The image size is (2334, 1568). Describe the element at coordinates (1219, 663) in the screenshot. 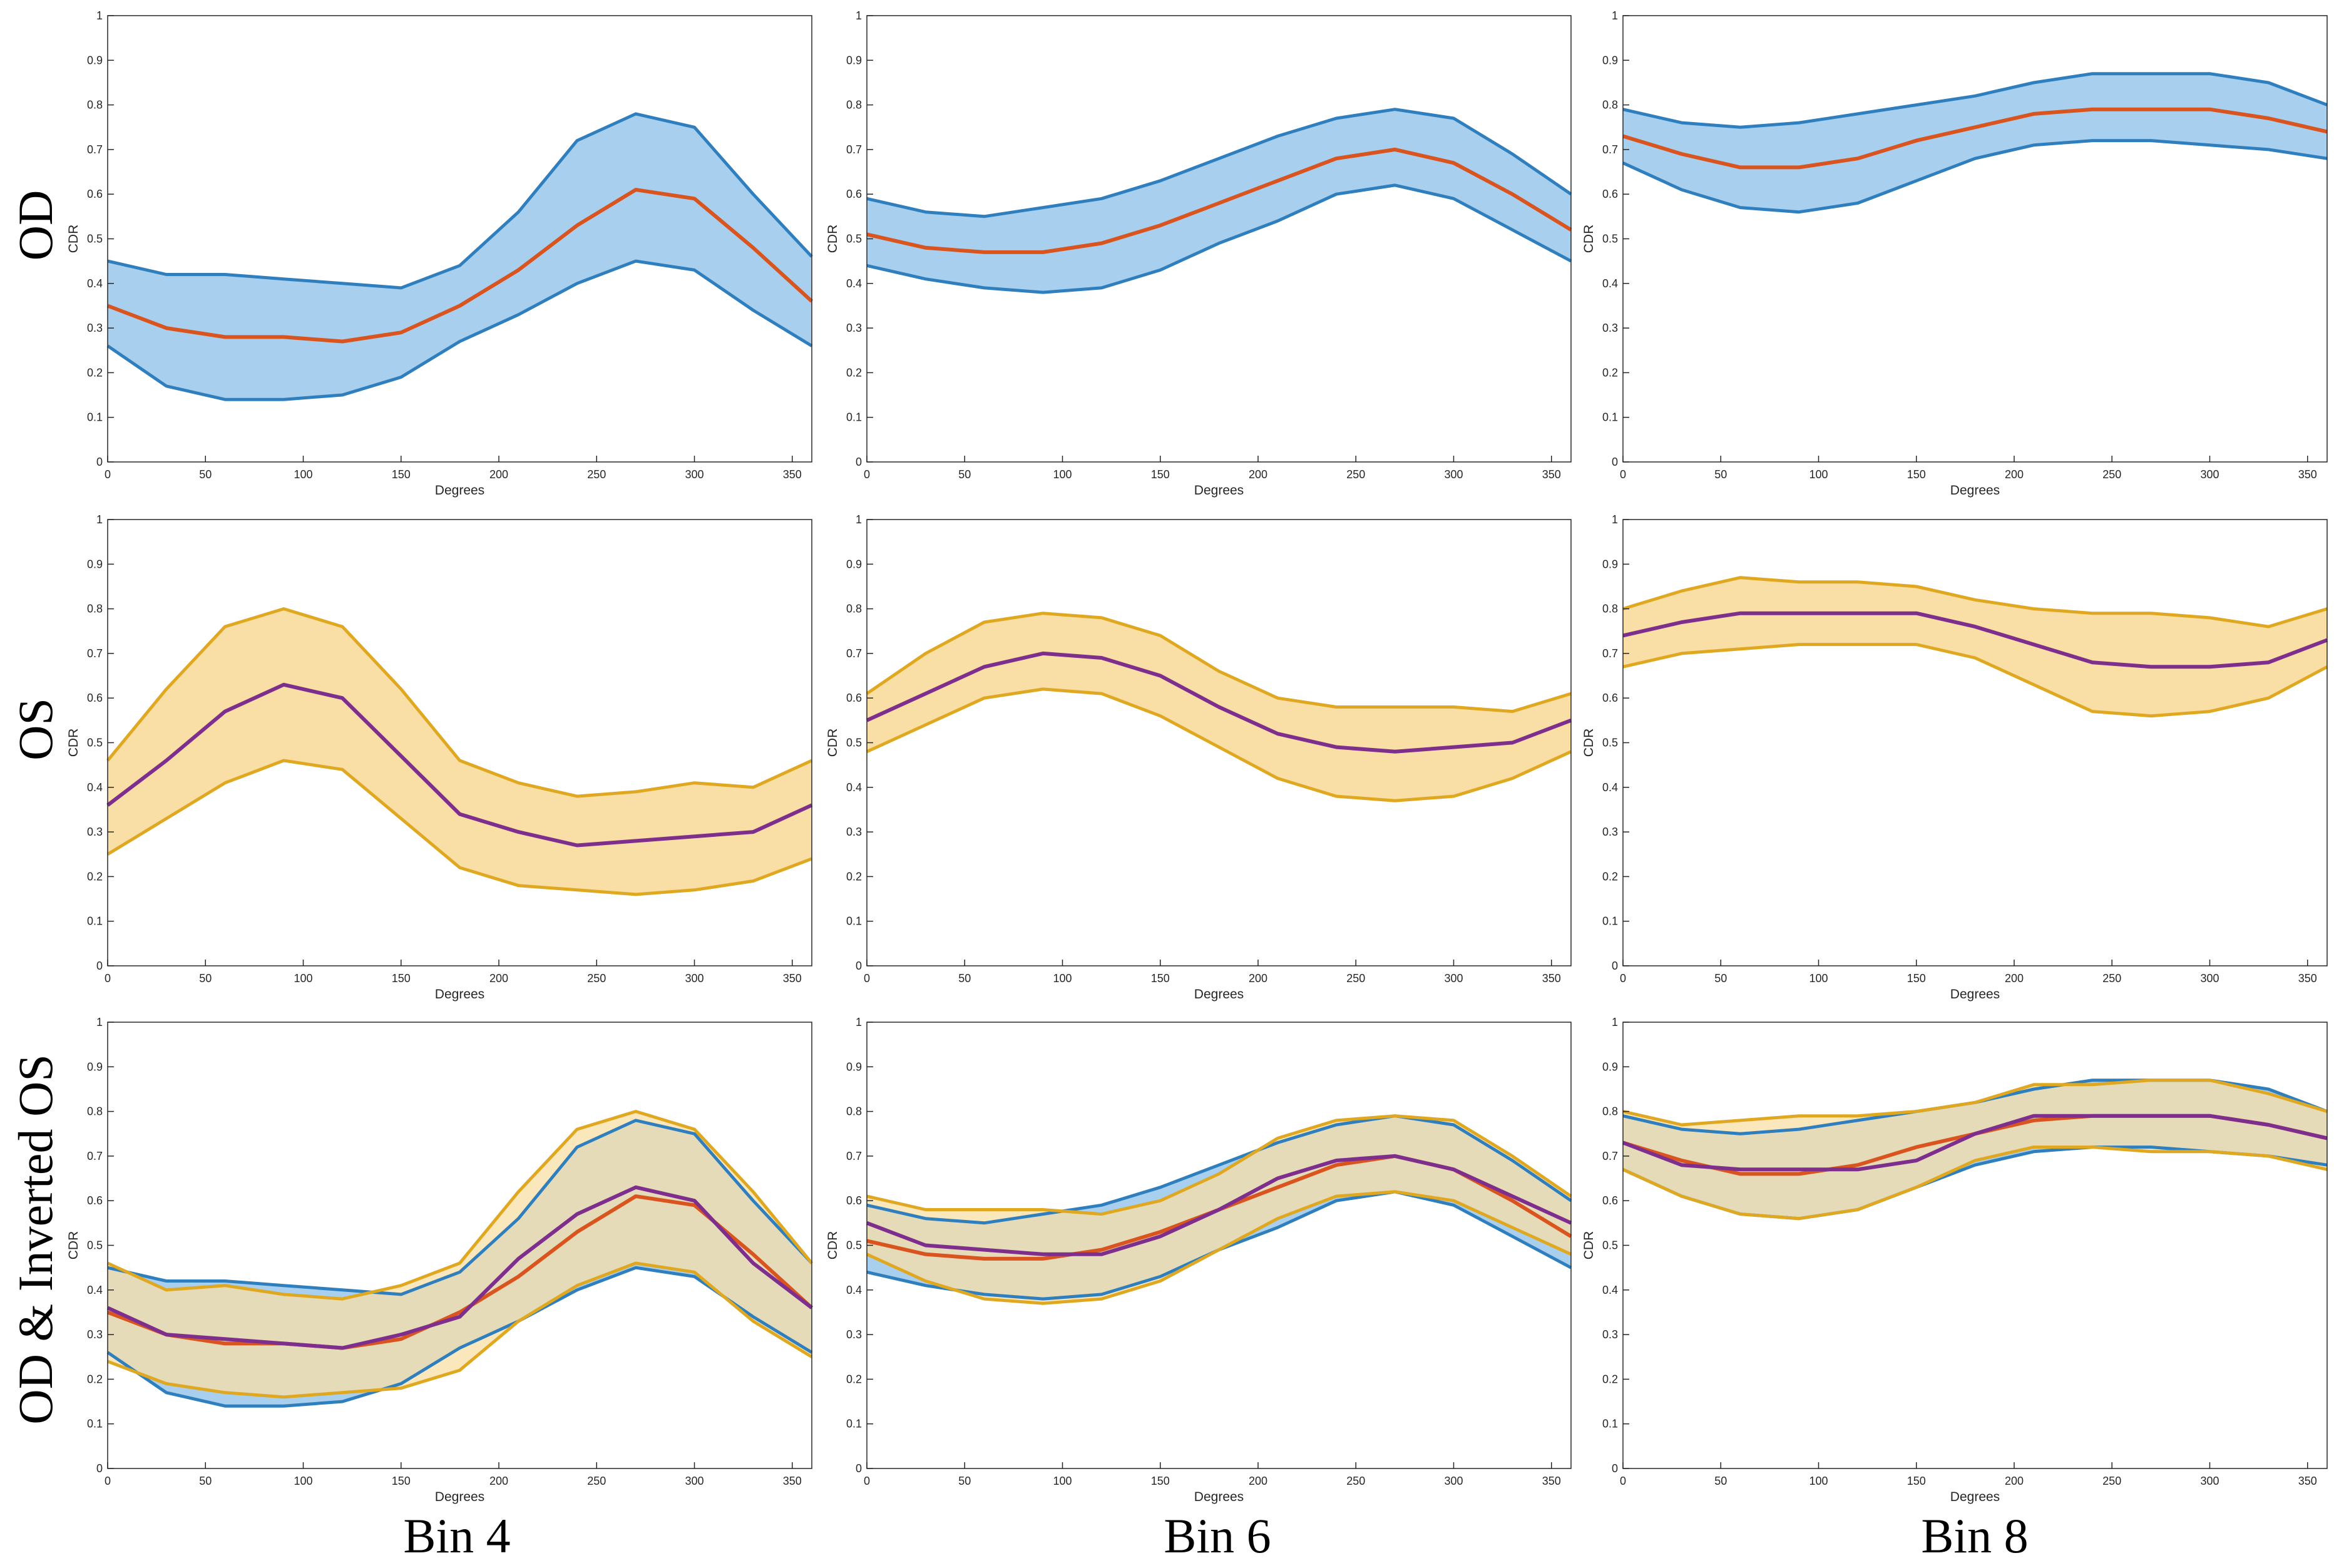

I see `os-upper-line` at that location.